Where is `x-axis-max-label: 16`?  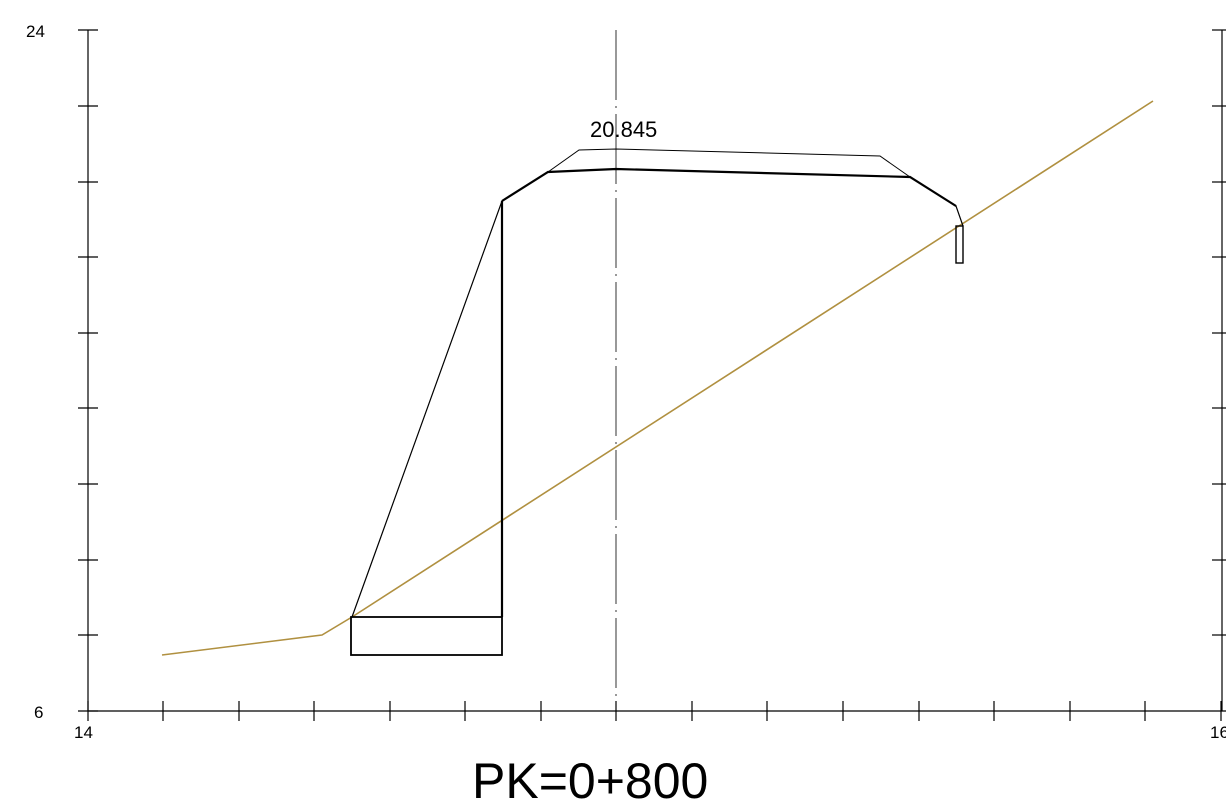 x-axis-max-label: 16 is located at coordinates (1218, 732).